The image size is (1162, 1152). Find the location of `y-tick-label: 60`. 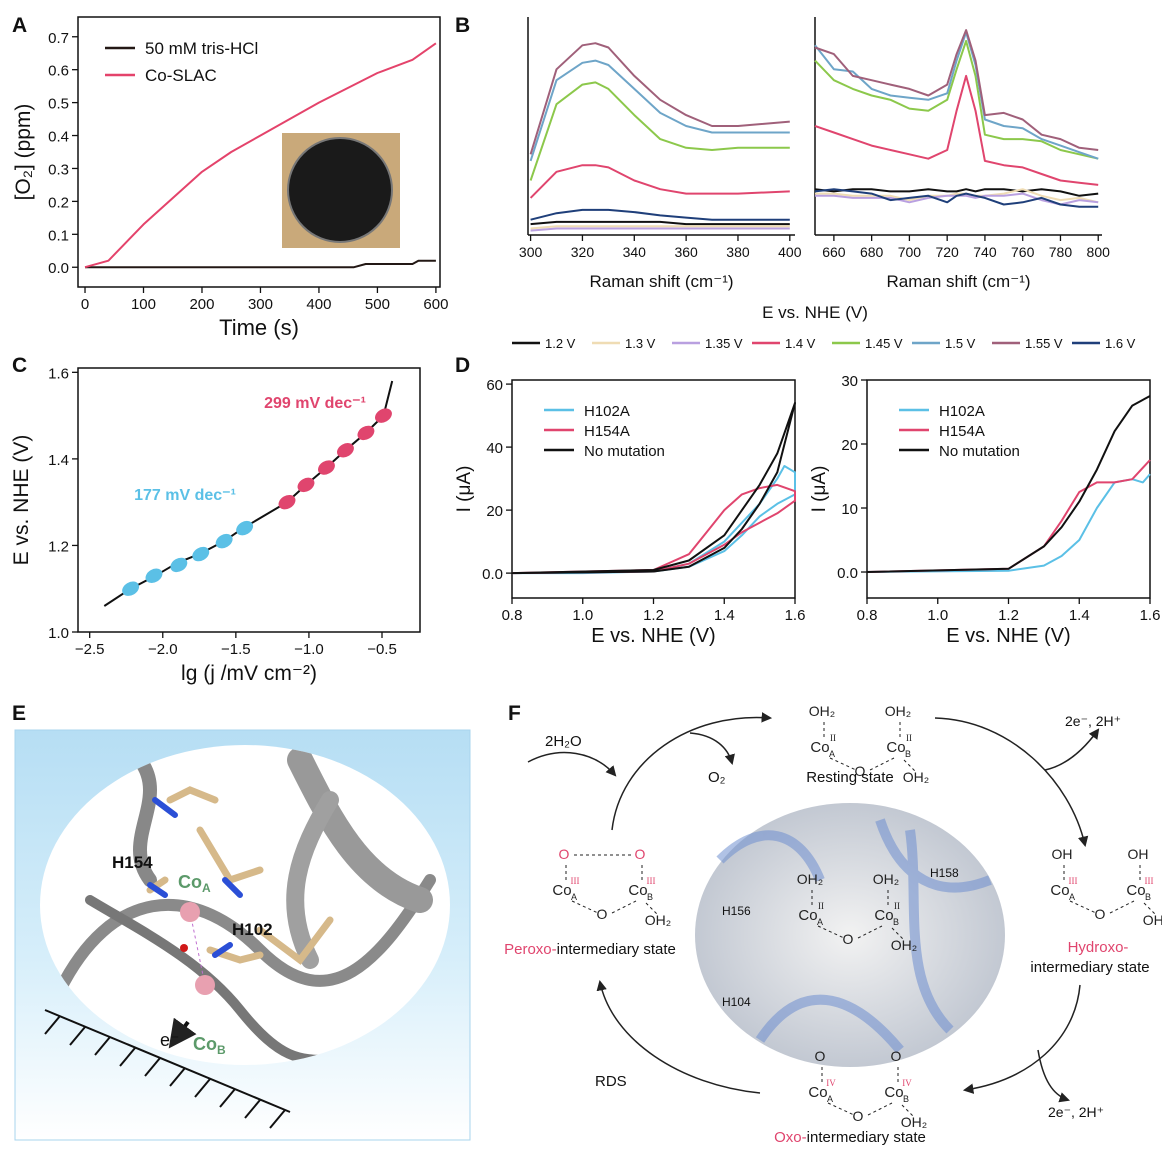

y-tick-label: 60 is located at coordinates (494, 385).